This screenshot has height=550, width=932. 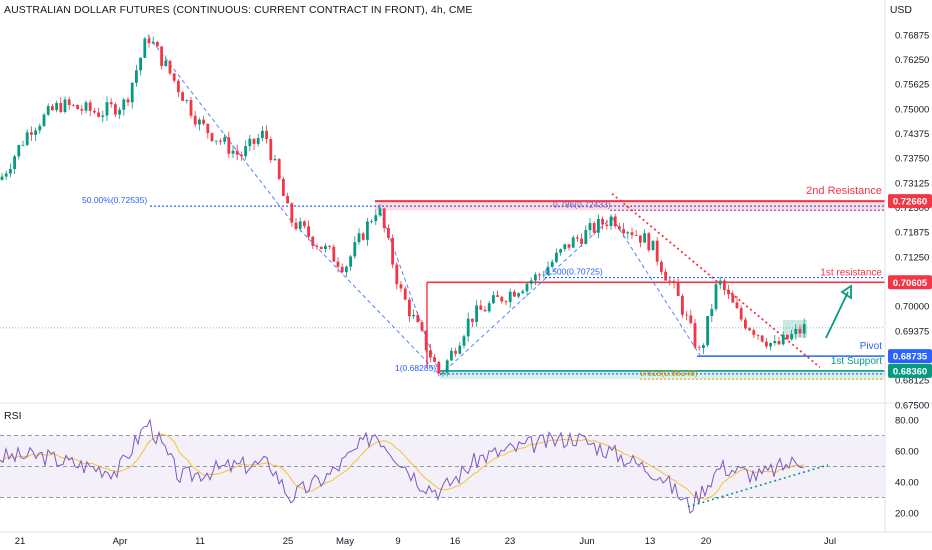 What do you see at coordinates (907, 421) in the screenshot?
I see `rsi-tick-label: 80.00` at bounding box center [907, 421].